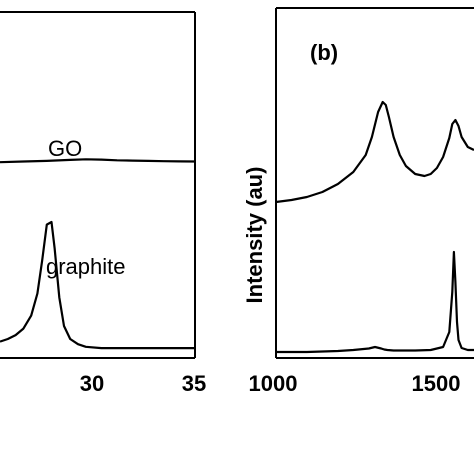  What do you see at coordinates (98, 161) in the screenshot?
I see `series-go-xrd-line` at bounding box center [98, 161].